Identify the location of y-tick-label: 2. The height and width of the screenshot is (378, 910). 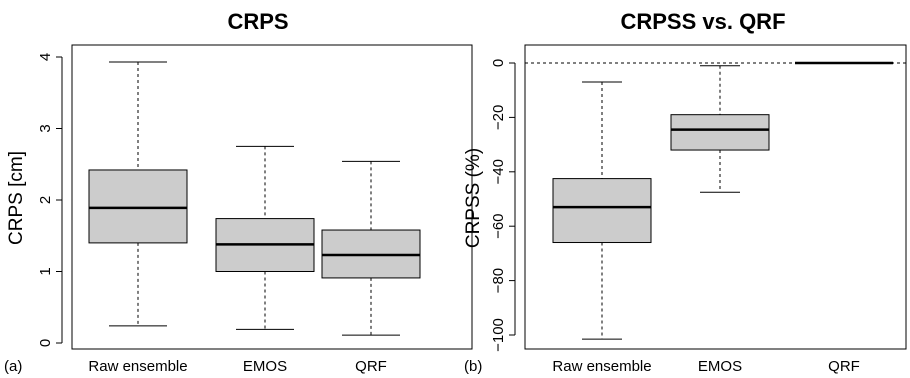
(45, 200).